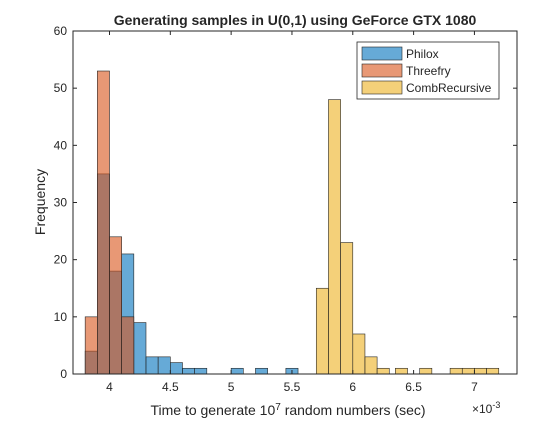  What do you see at coordinates (61, 88) in the screenshot?
I see `y-tick-label: 50` at bounding box center [61, 88].